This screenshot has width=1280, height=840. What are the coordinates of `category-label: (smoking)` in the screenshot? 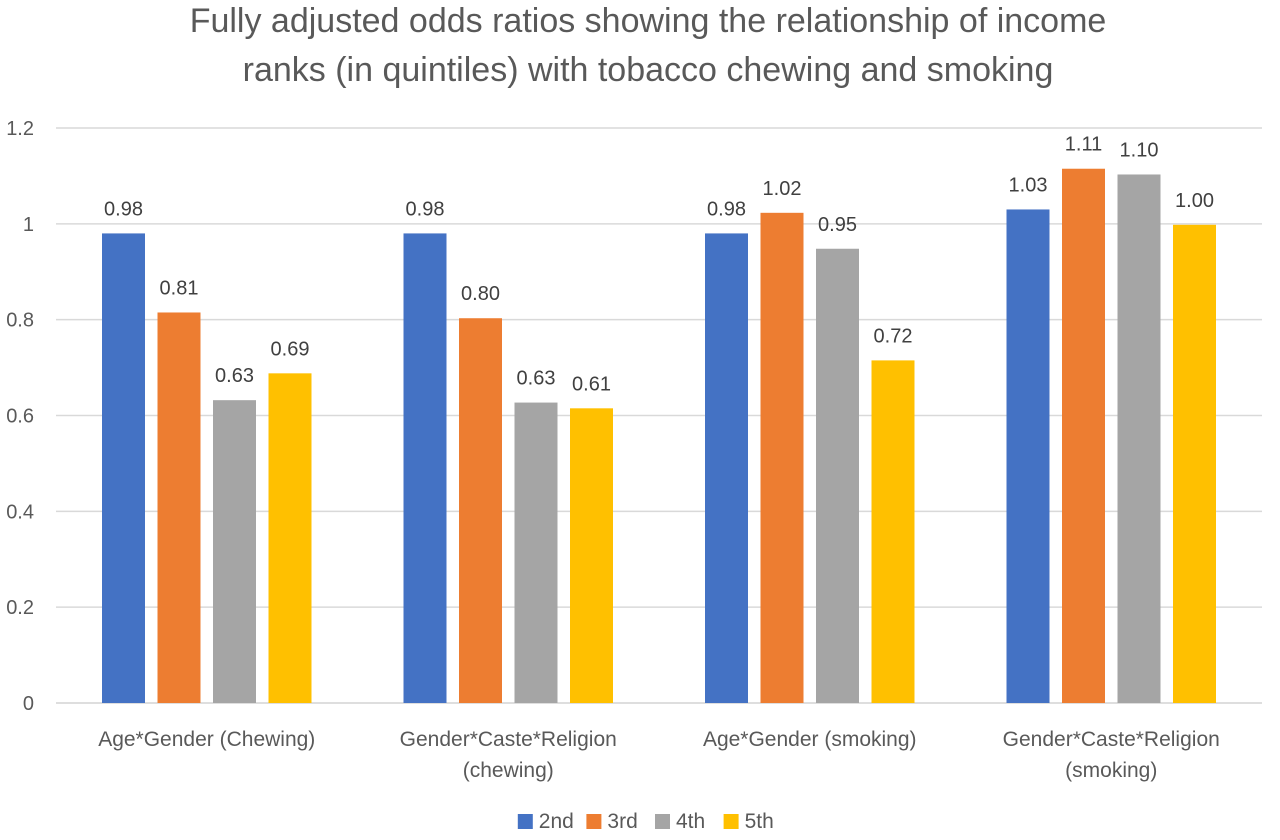 It's located at (1111, 770).